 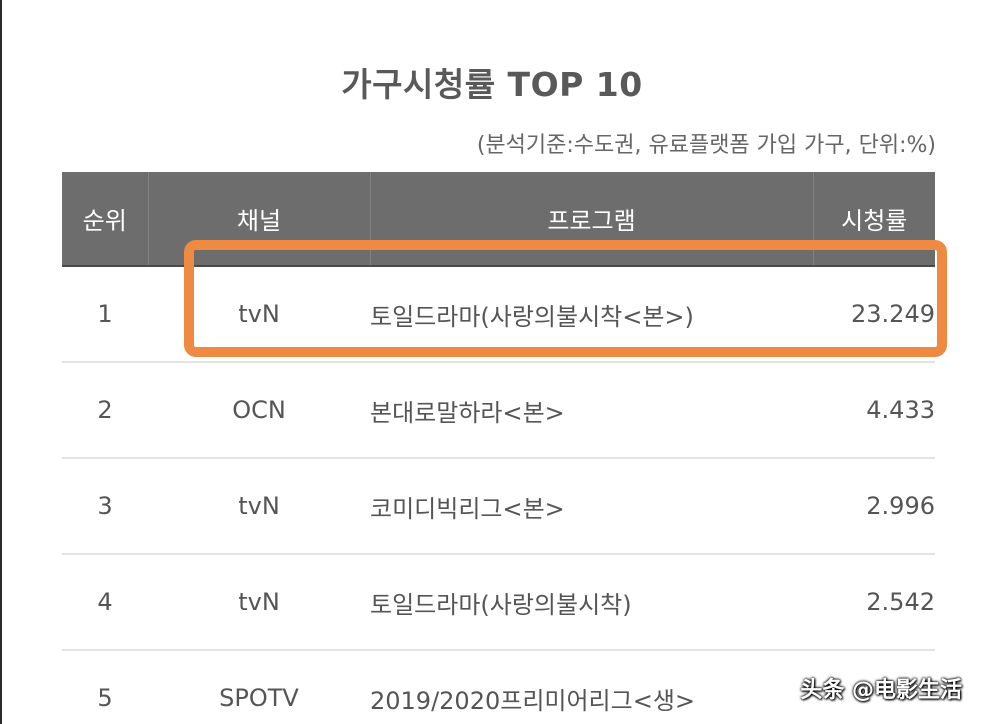 I want to click on table-row: 1 tvN 토일드라마(사랑의불시착<본>) 23.249, so click(x=498, y=314).